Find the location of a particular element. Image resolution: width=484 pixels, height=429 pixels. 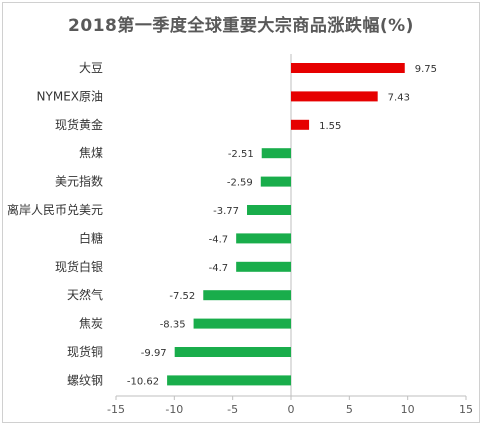

data-label: -7.52 is located at coordinates (182, 296).